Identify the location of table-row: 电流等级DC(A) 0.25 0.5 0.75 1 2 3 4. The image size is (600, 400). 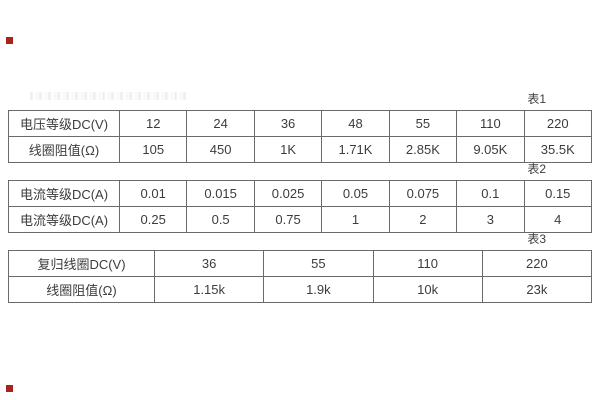
(300, 219).